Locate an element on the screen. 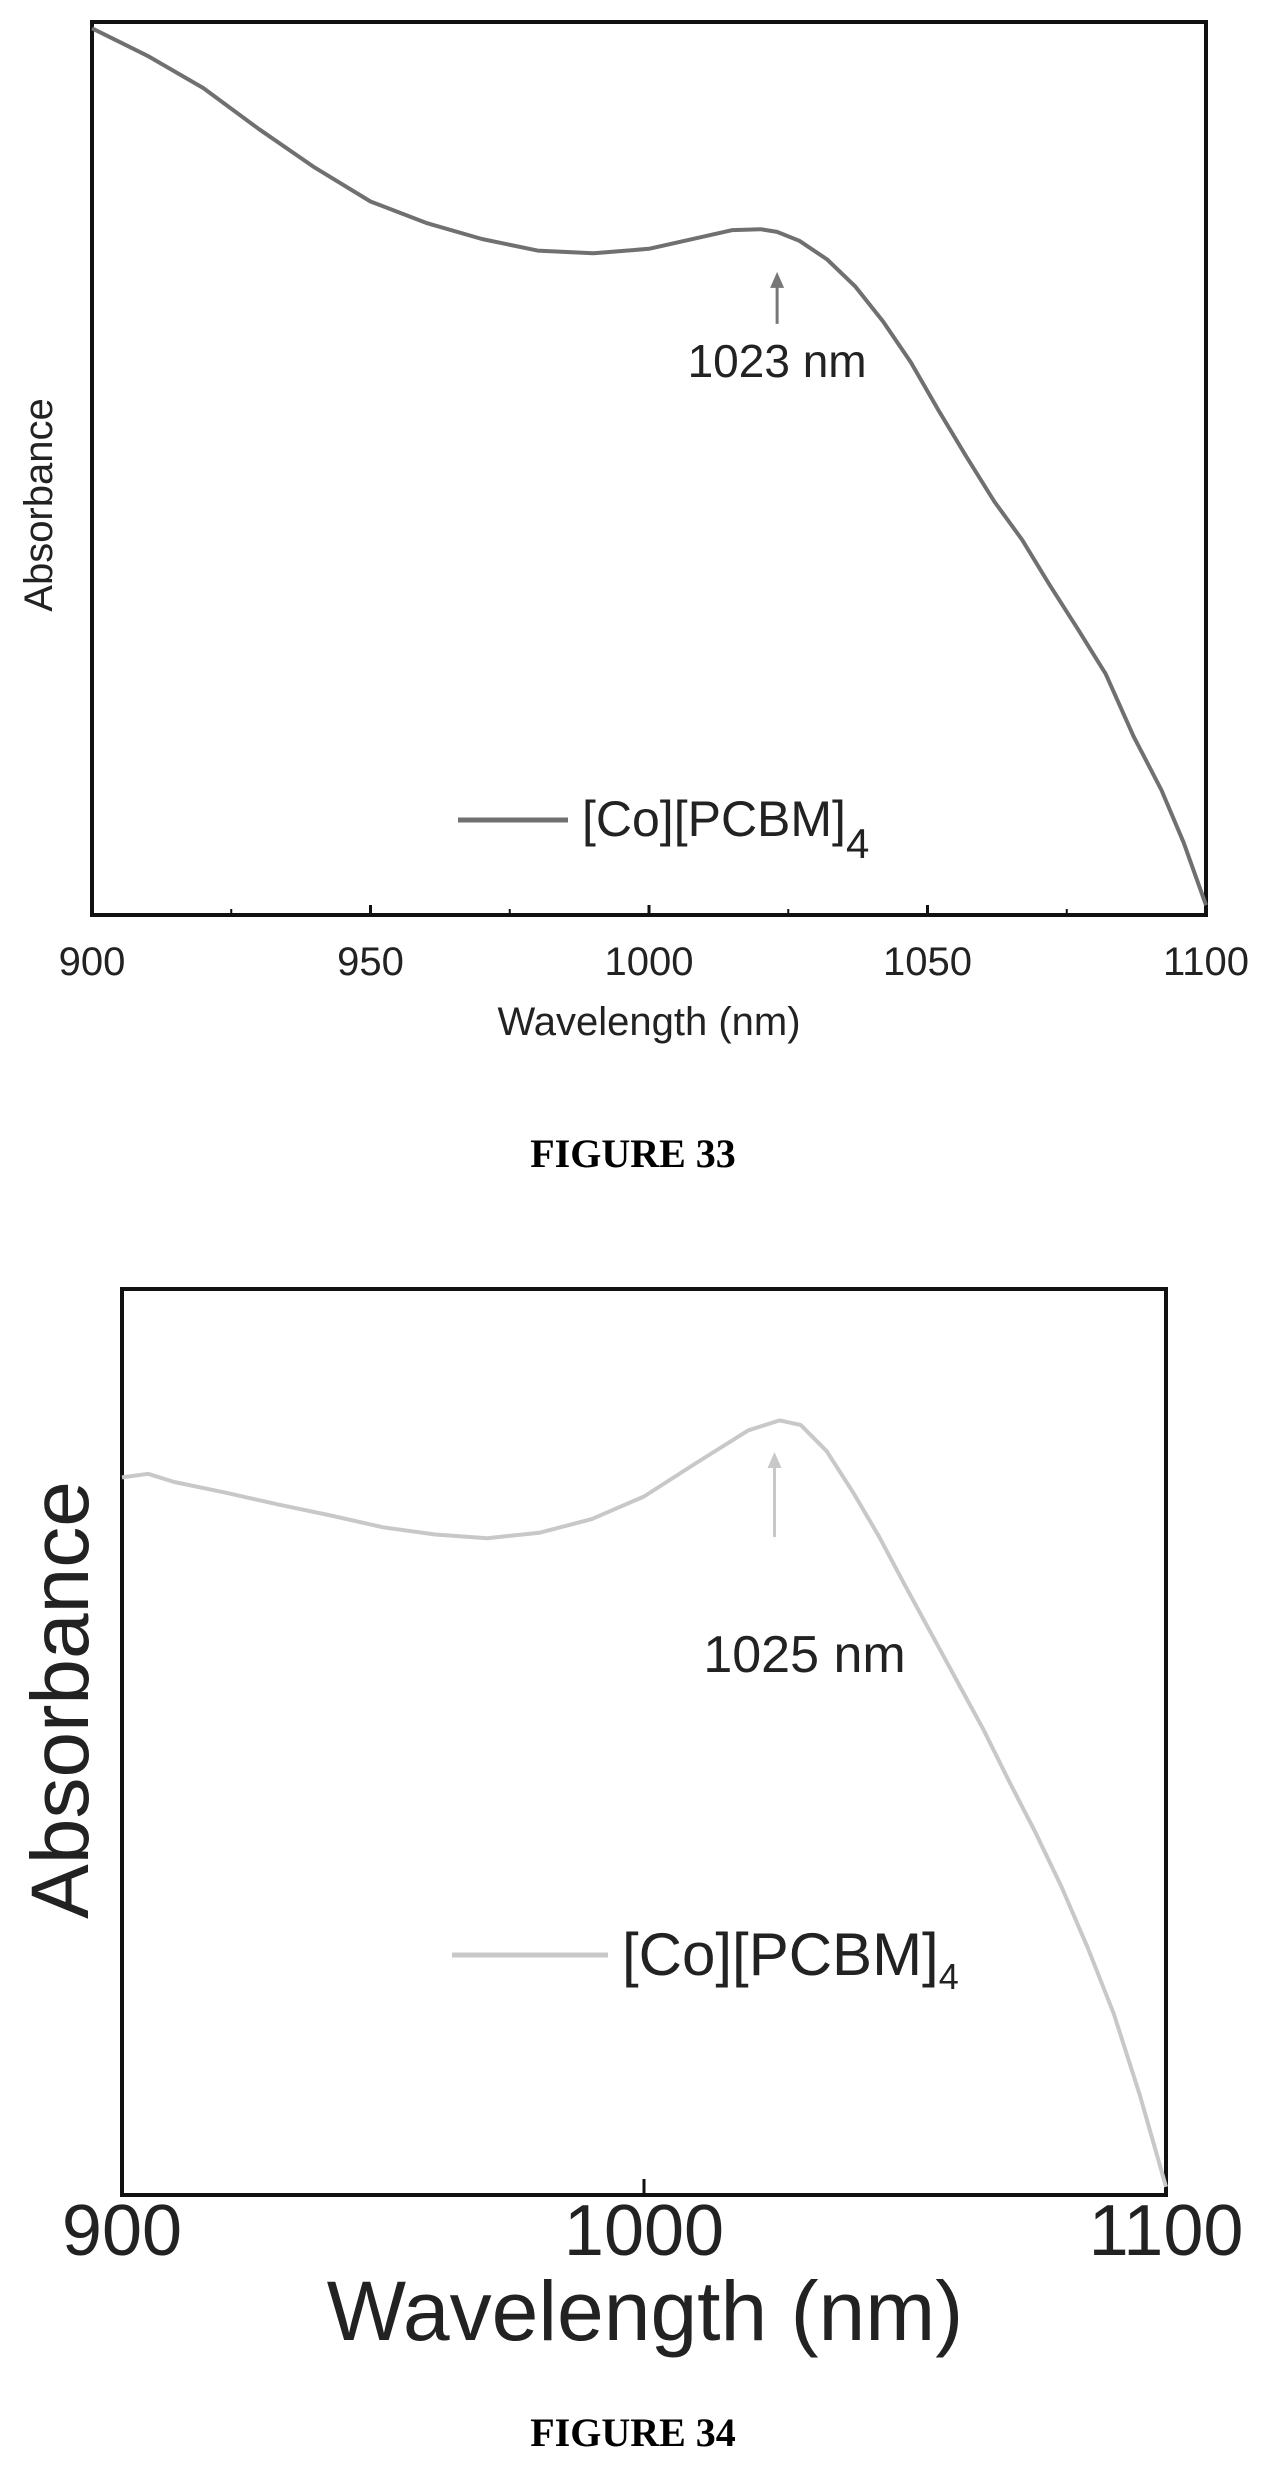  x-tick-label: 1050 is located at coordinates (927, 962).